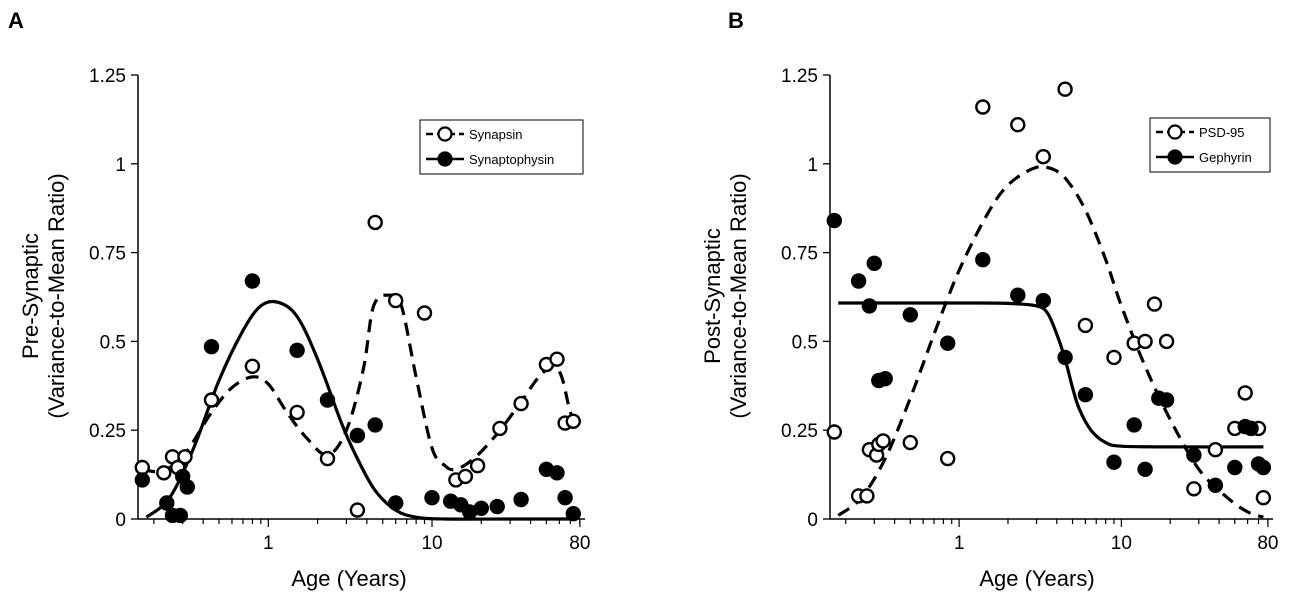  What do you see at coordinates (16, 20) in the screenshot?
I see `panel-label-a: A` at bounding box center [16, 20].